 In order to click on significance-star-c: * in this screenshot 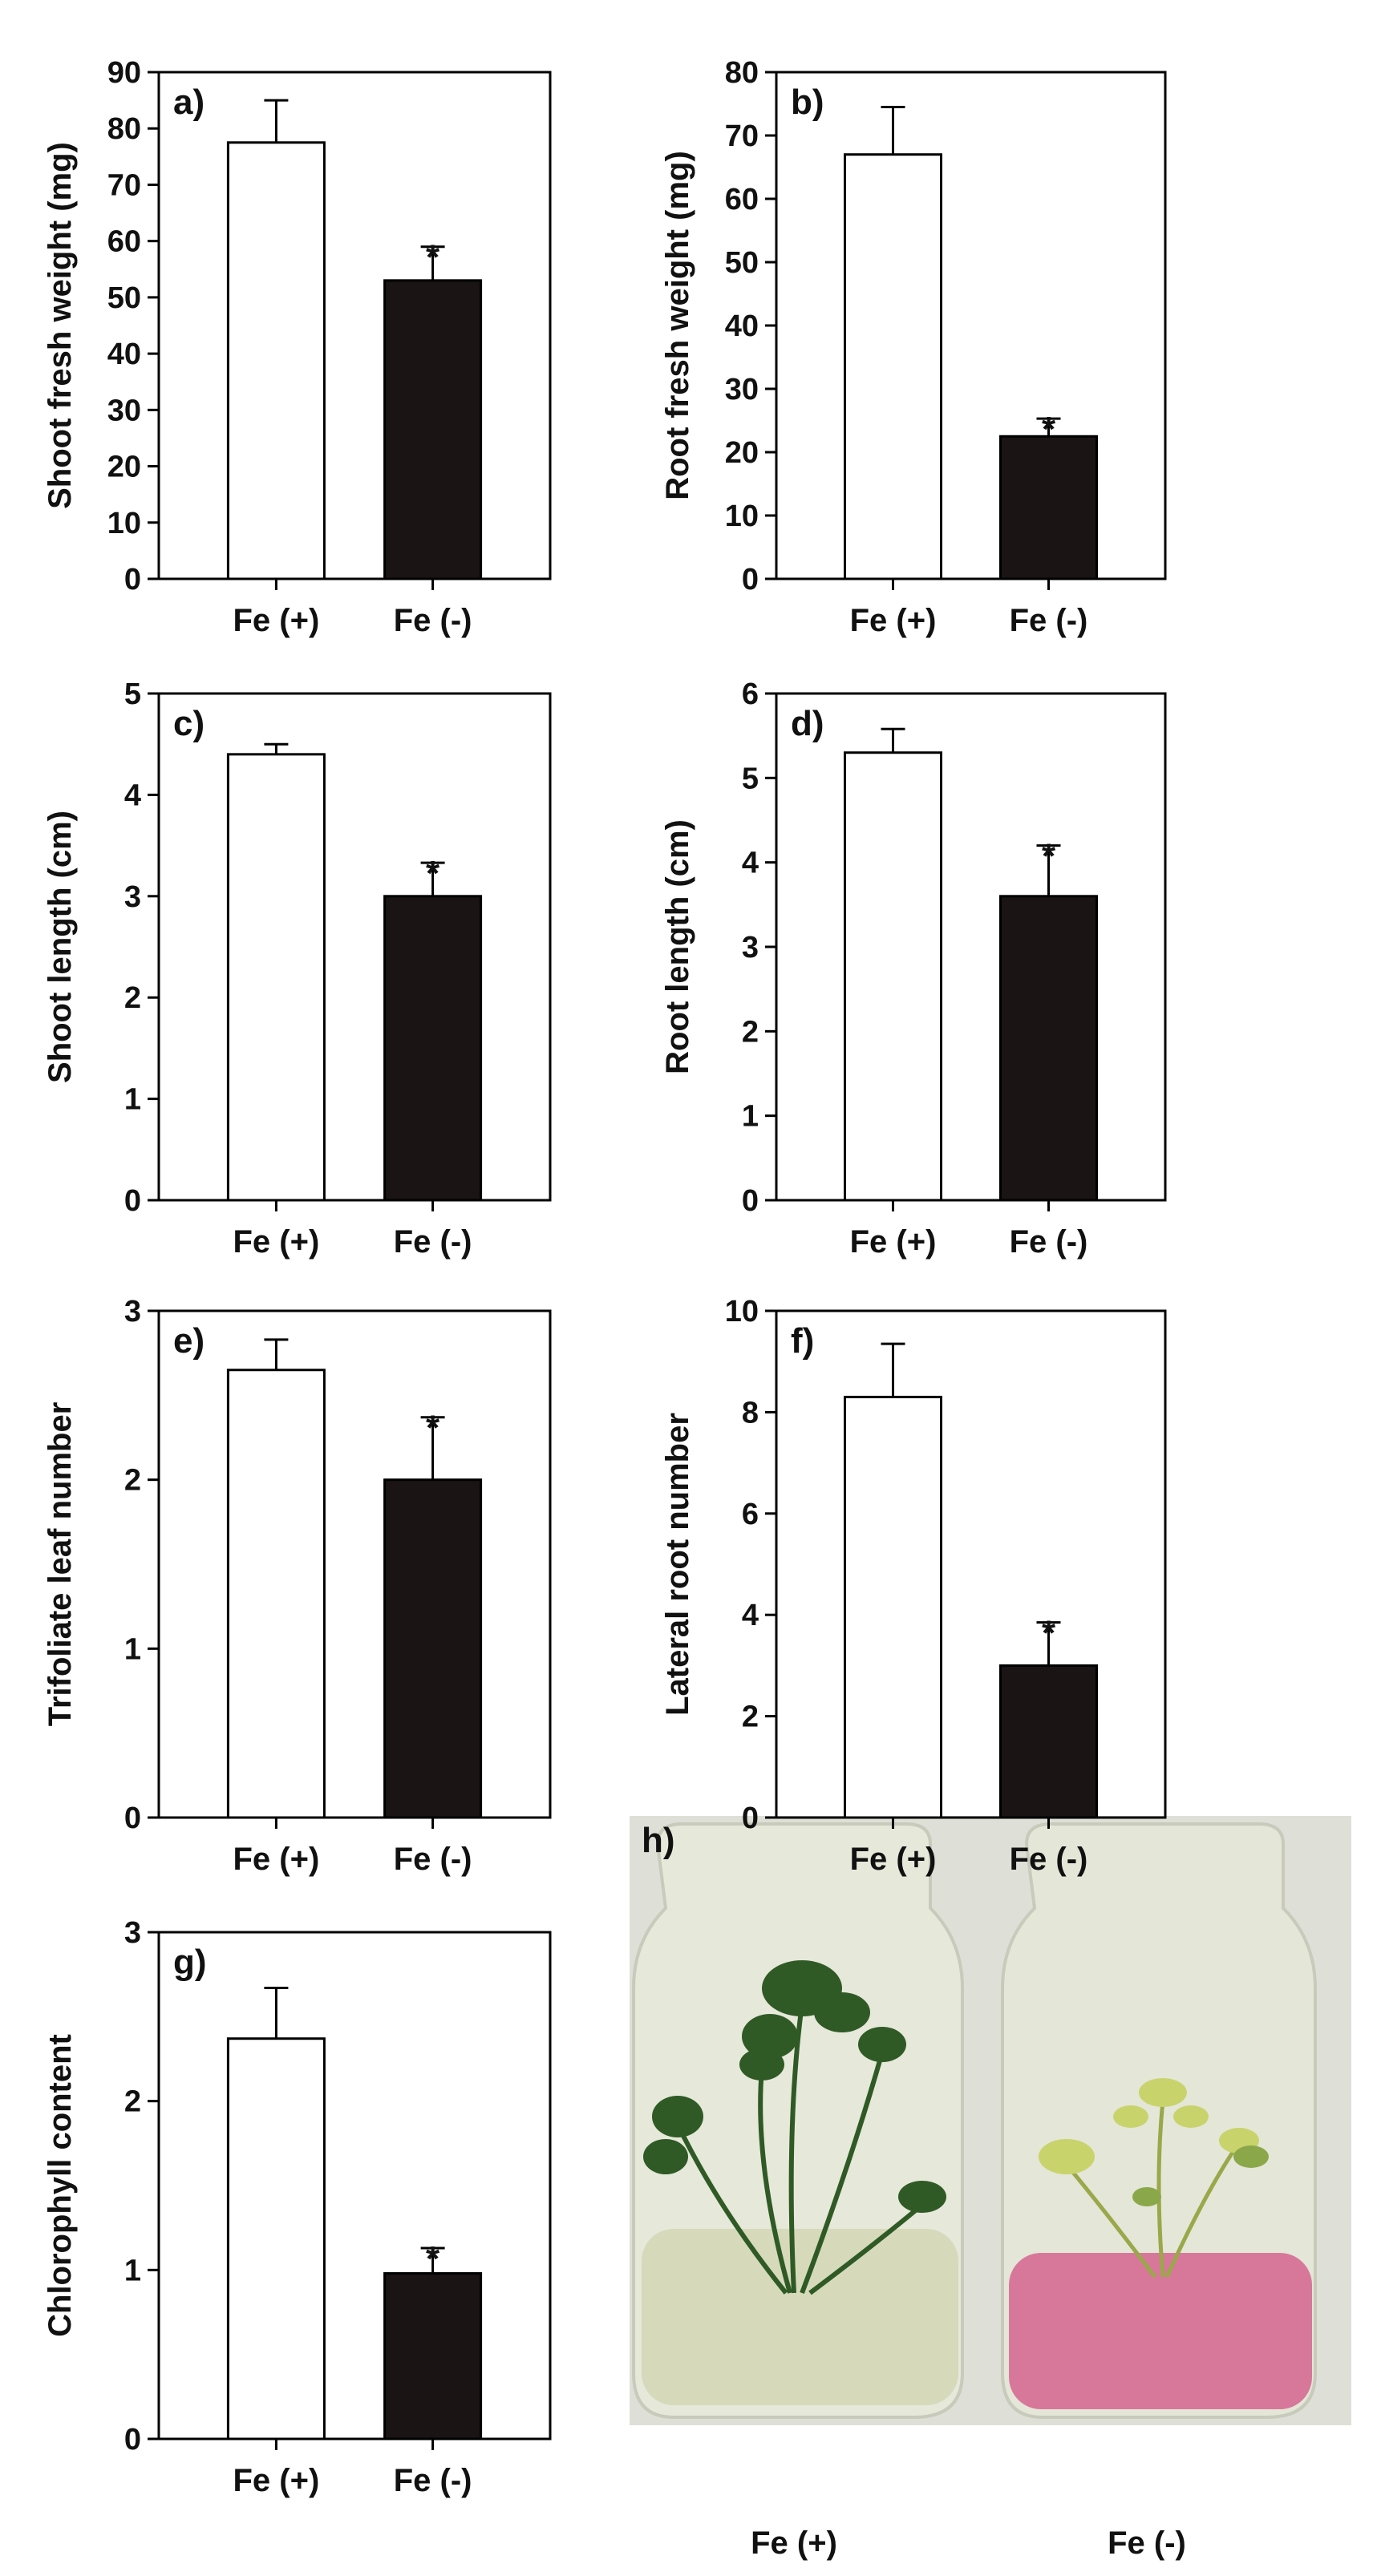, I will do `click(433, 873)`.